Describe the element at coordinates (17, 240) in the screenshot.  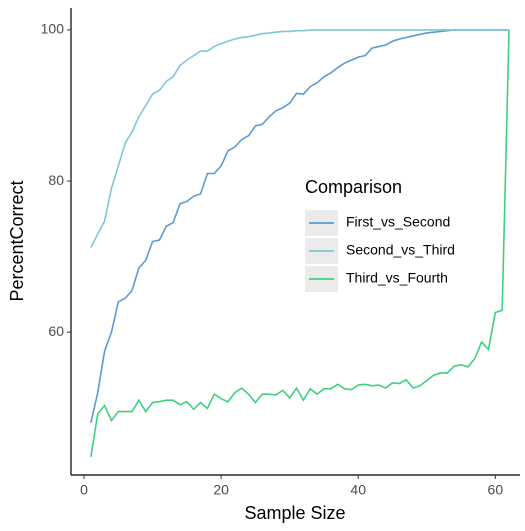
I see `y-axis-title: PercentCorrect` at that location.